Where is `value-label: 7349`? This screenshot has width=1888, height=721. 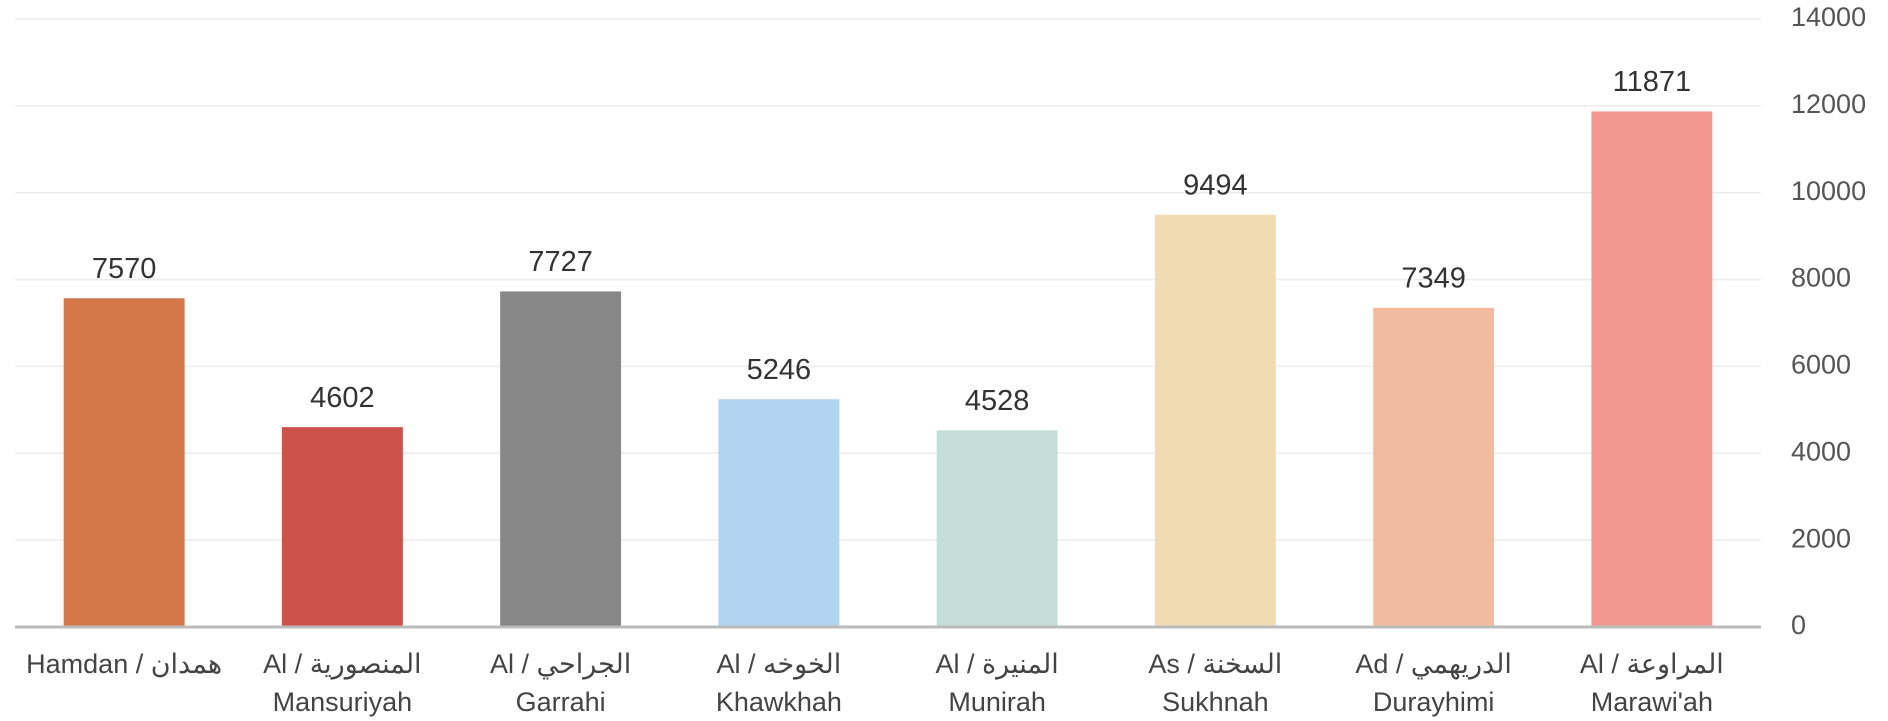 value-label: 7349 is located at coordinates (1433, 278).